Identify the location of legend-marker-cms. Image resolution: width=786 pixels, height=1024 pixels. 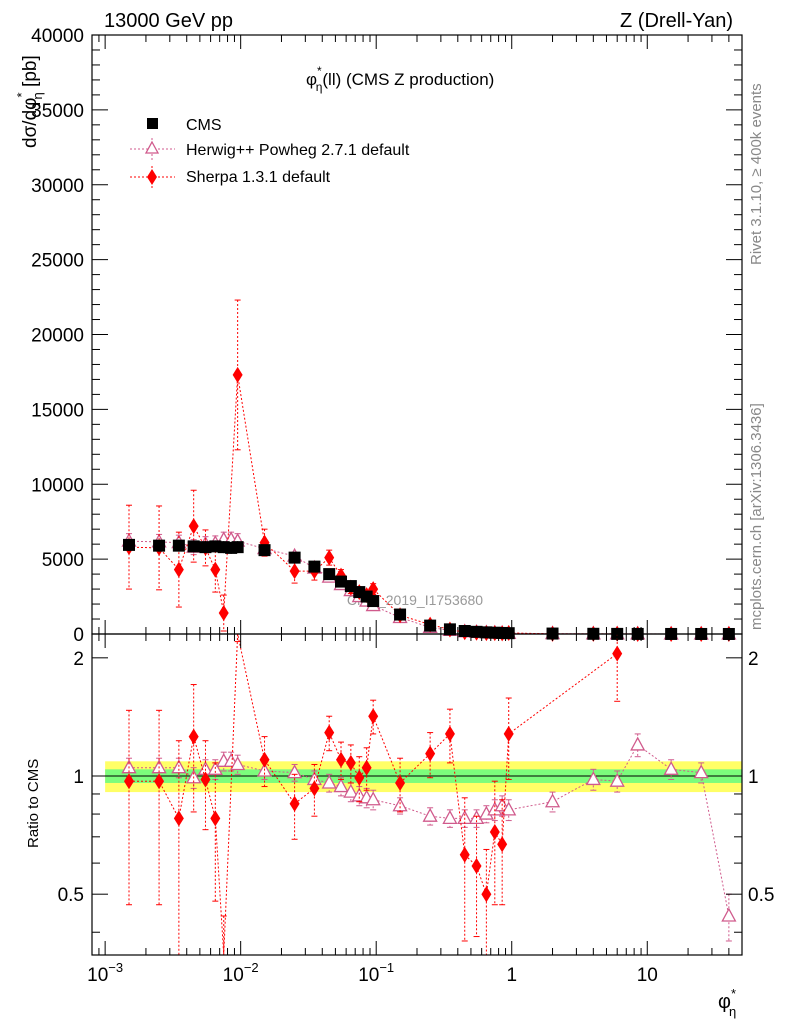
(152, 123).